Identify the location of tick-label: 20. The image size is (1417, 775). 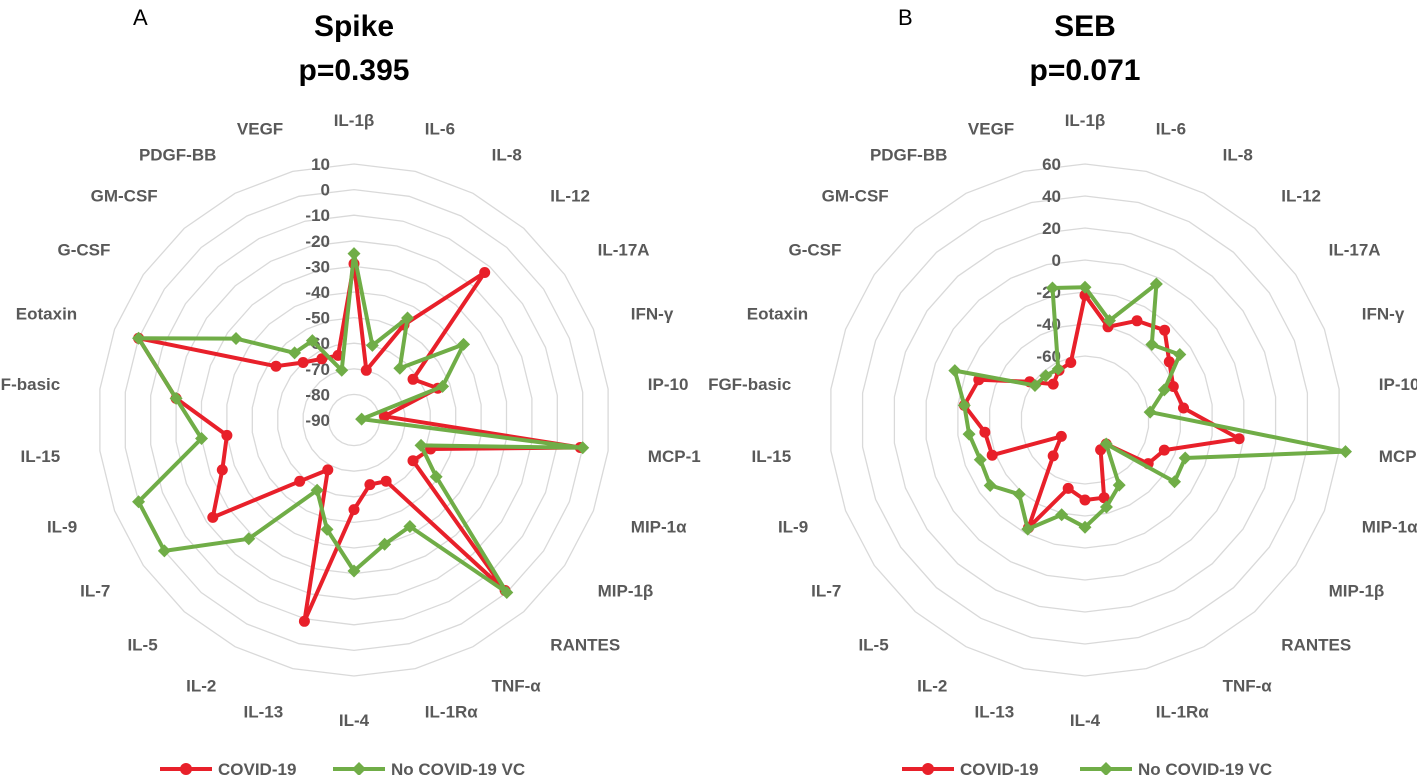
(1051, 228).